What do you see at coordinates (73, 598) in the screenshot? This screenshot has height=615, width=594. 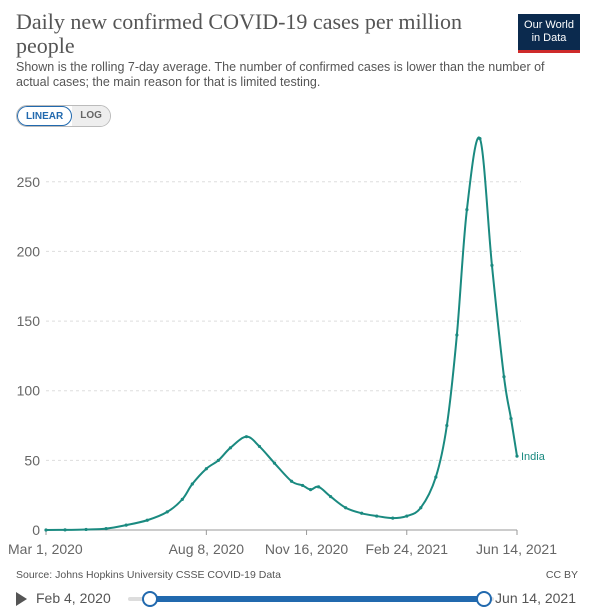 I see `timeline-start-label: Feb 4, 2020` at bounding box center [73, 598].